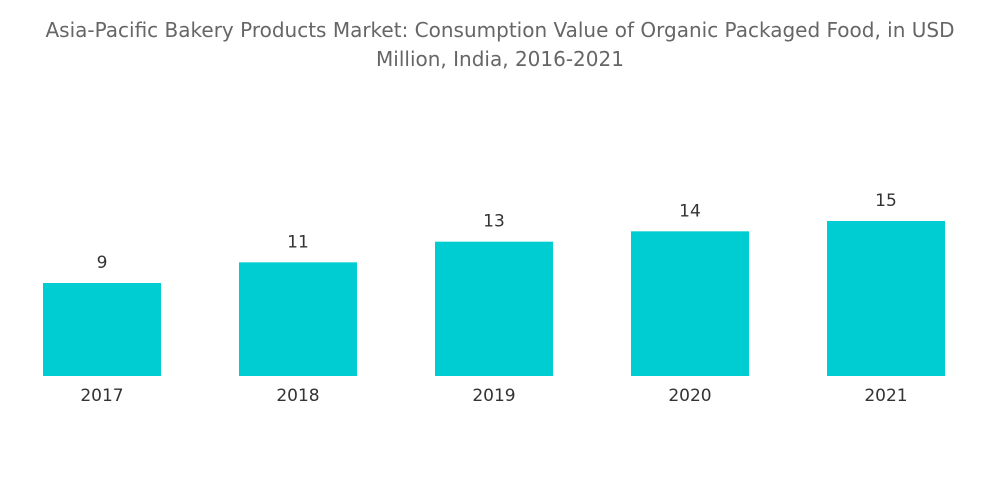 This screenshot has height=504, width=1000. What do you see at coordinates (885, 396) in the screenshot?
I see `x-tick-label: 2021` at bounding box center [885, 396].